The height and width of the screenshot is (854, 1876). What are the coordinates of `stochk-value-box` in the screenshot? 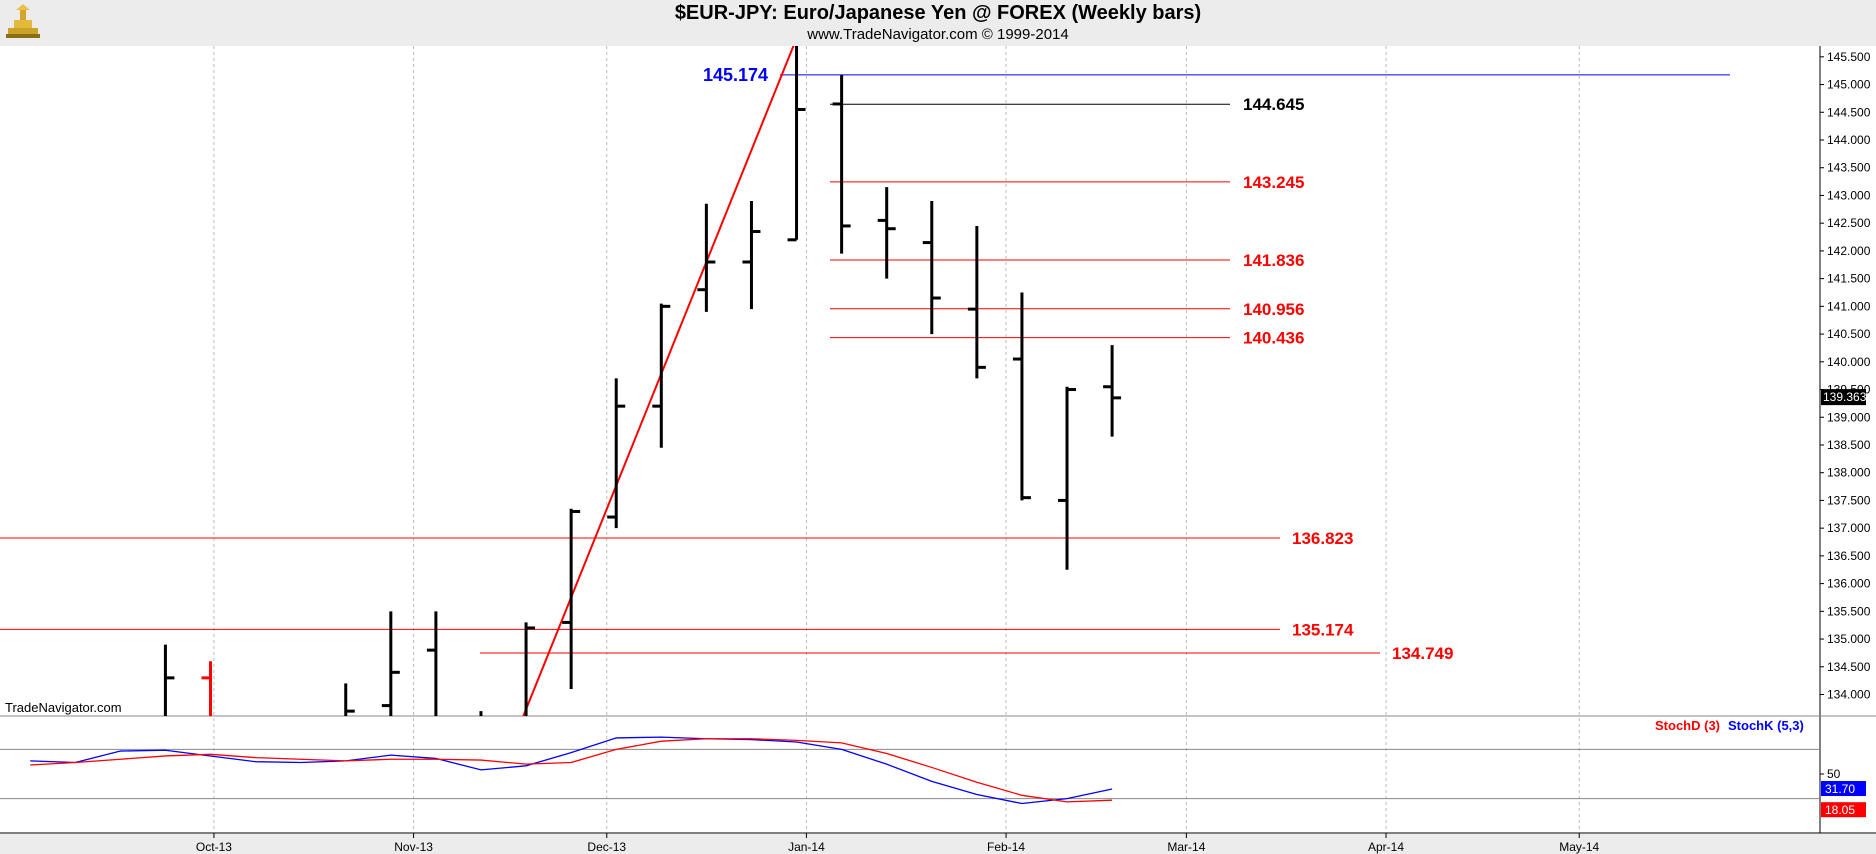 It's located at (1843, 789).